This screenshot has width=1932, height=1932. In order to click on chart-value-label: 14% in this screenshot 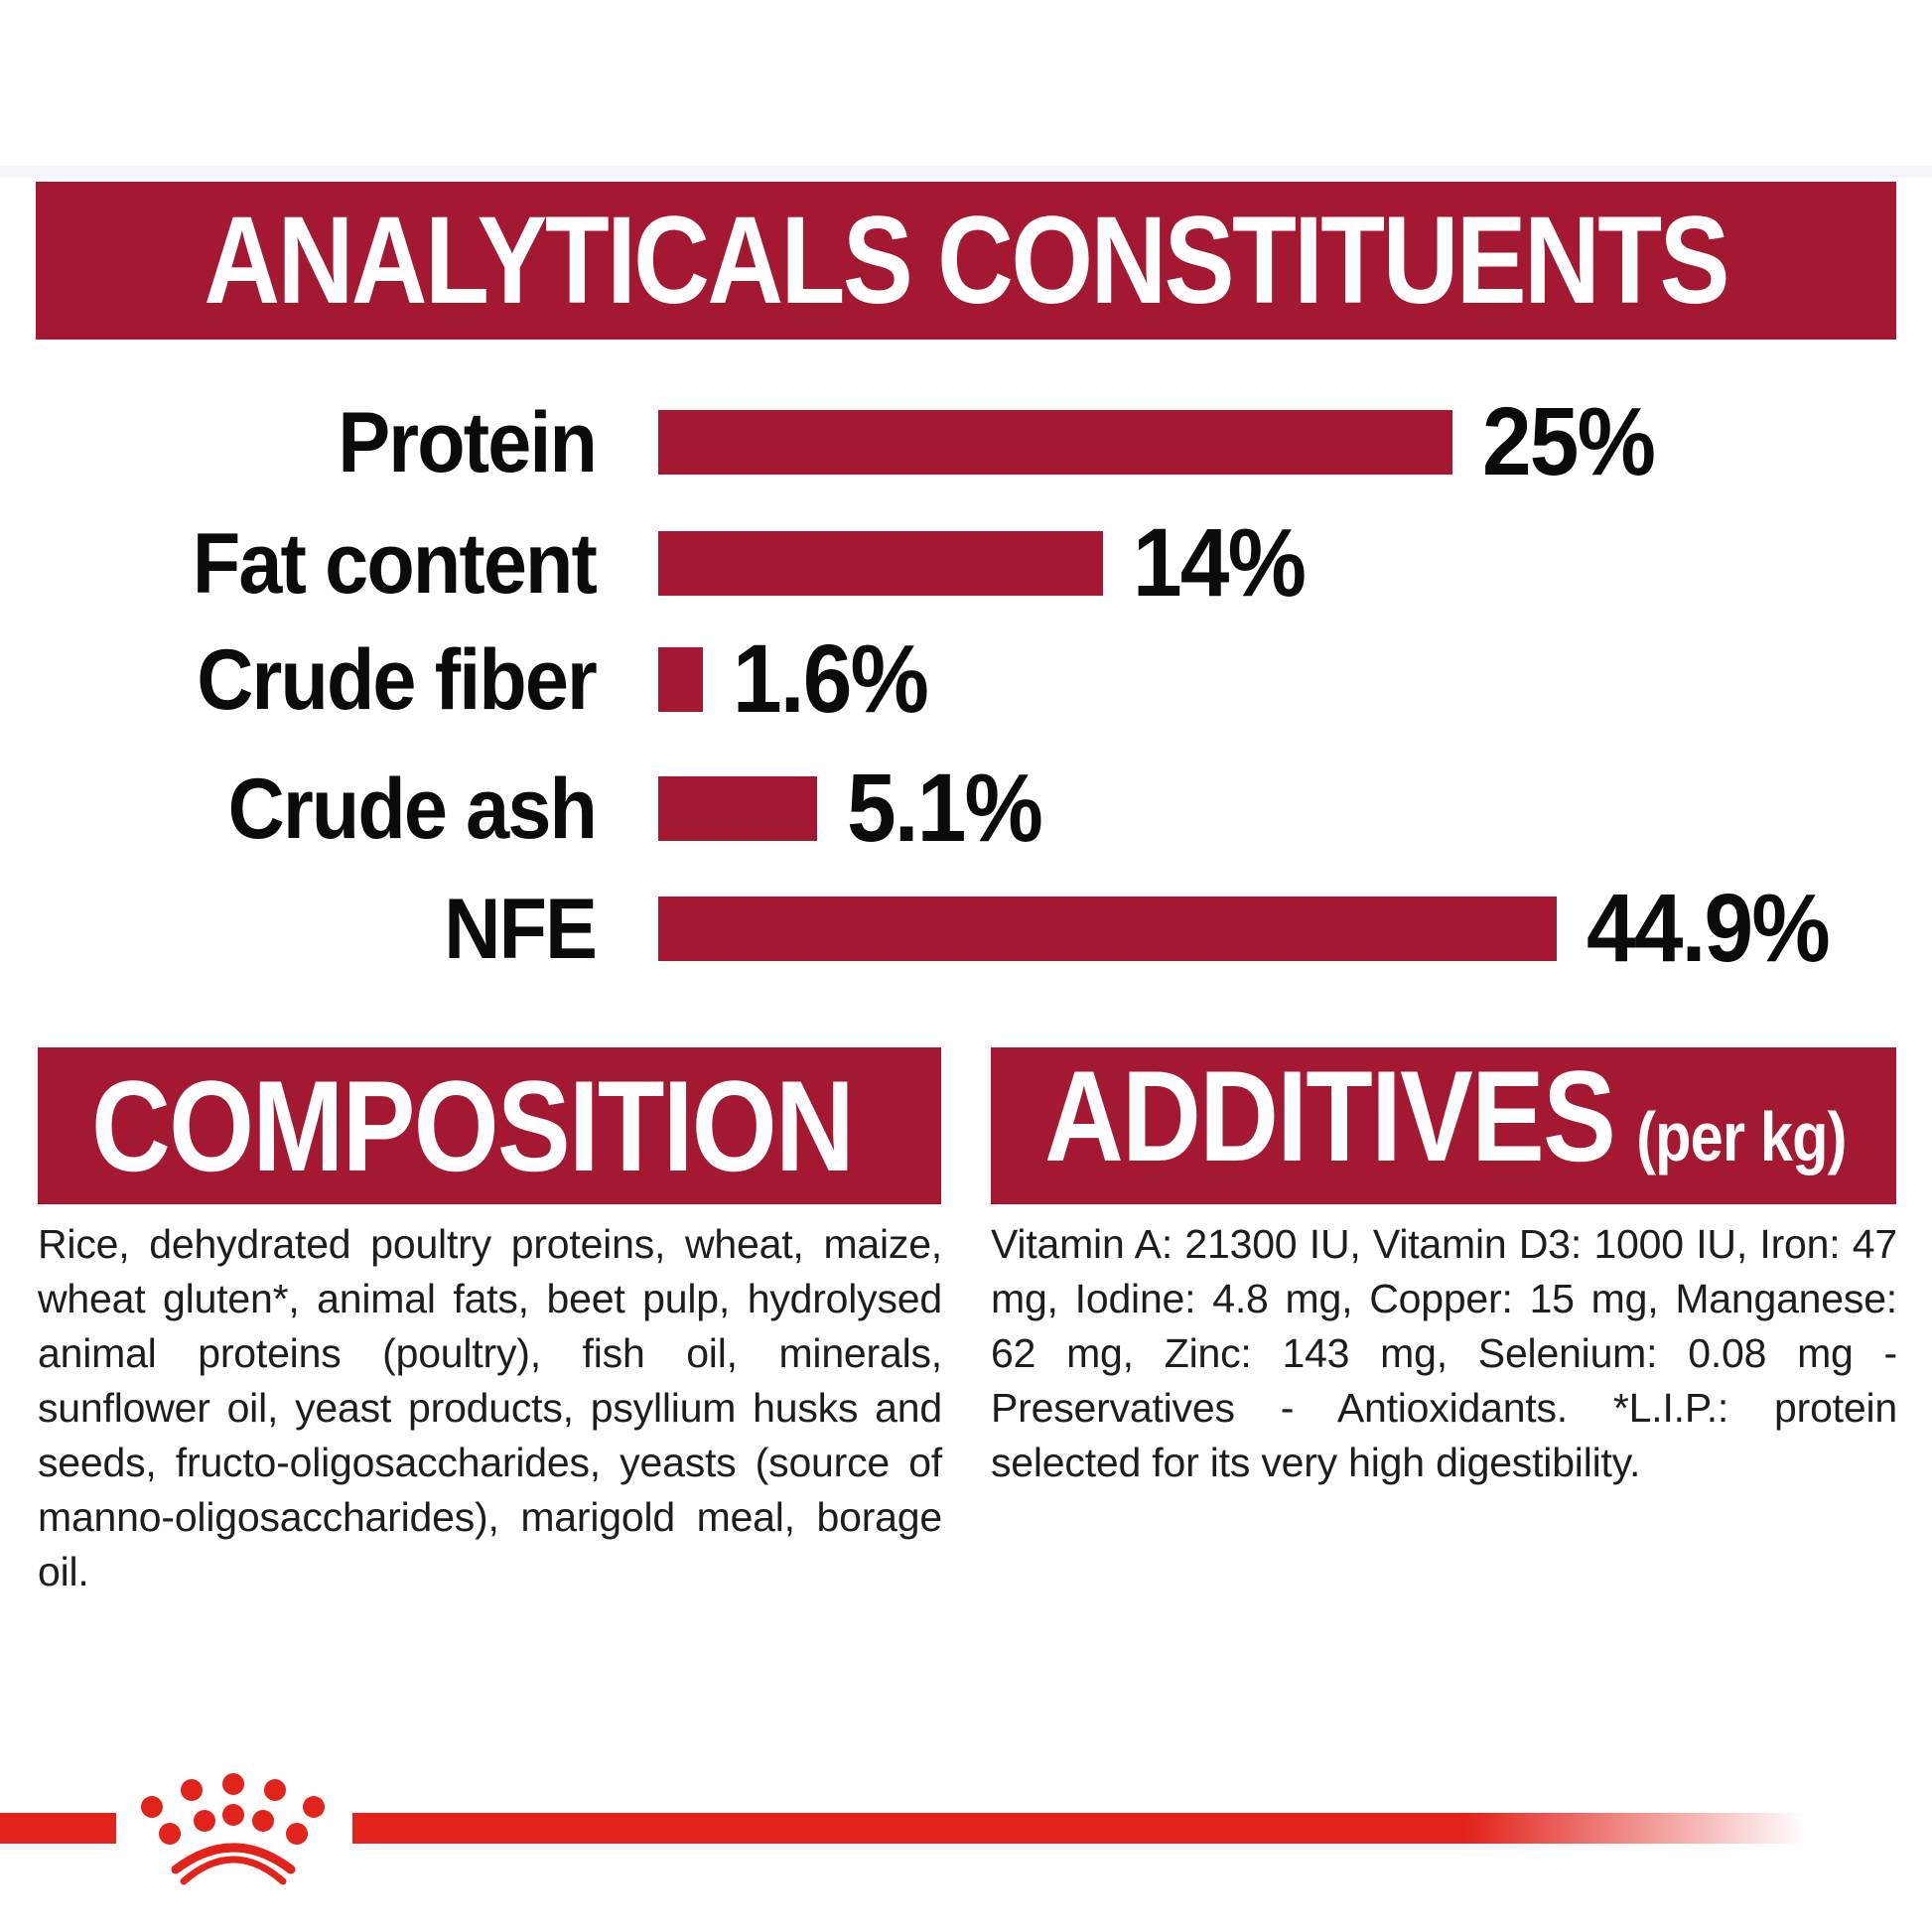, I will do `click(1220, 562)`.